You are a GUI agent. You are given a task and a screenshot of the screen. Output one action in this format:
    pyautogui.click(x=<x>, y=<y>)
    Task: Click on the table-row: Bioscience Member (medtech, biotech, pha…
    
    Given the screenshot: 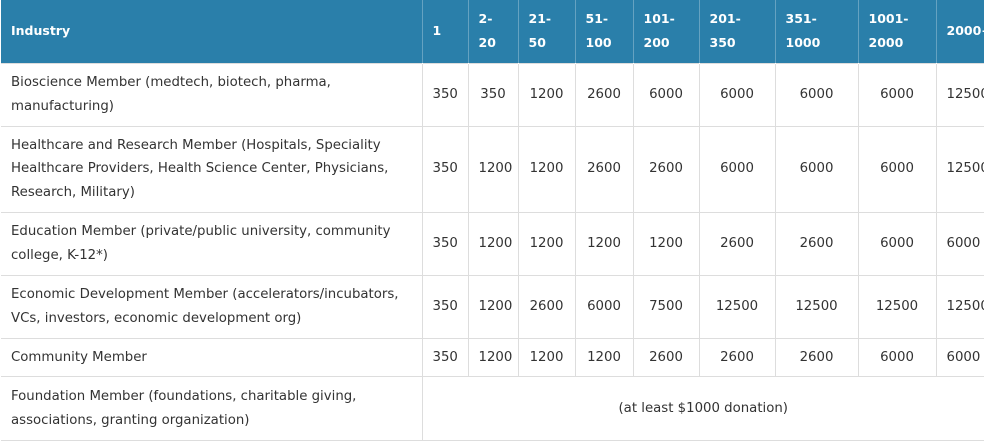 What is the action you would take?
    pyautogui.click(x=492, y=94)
    